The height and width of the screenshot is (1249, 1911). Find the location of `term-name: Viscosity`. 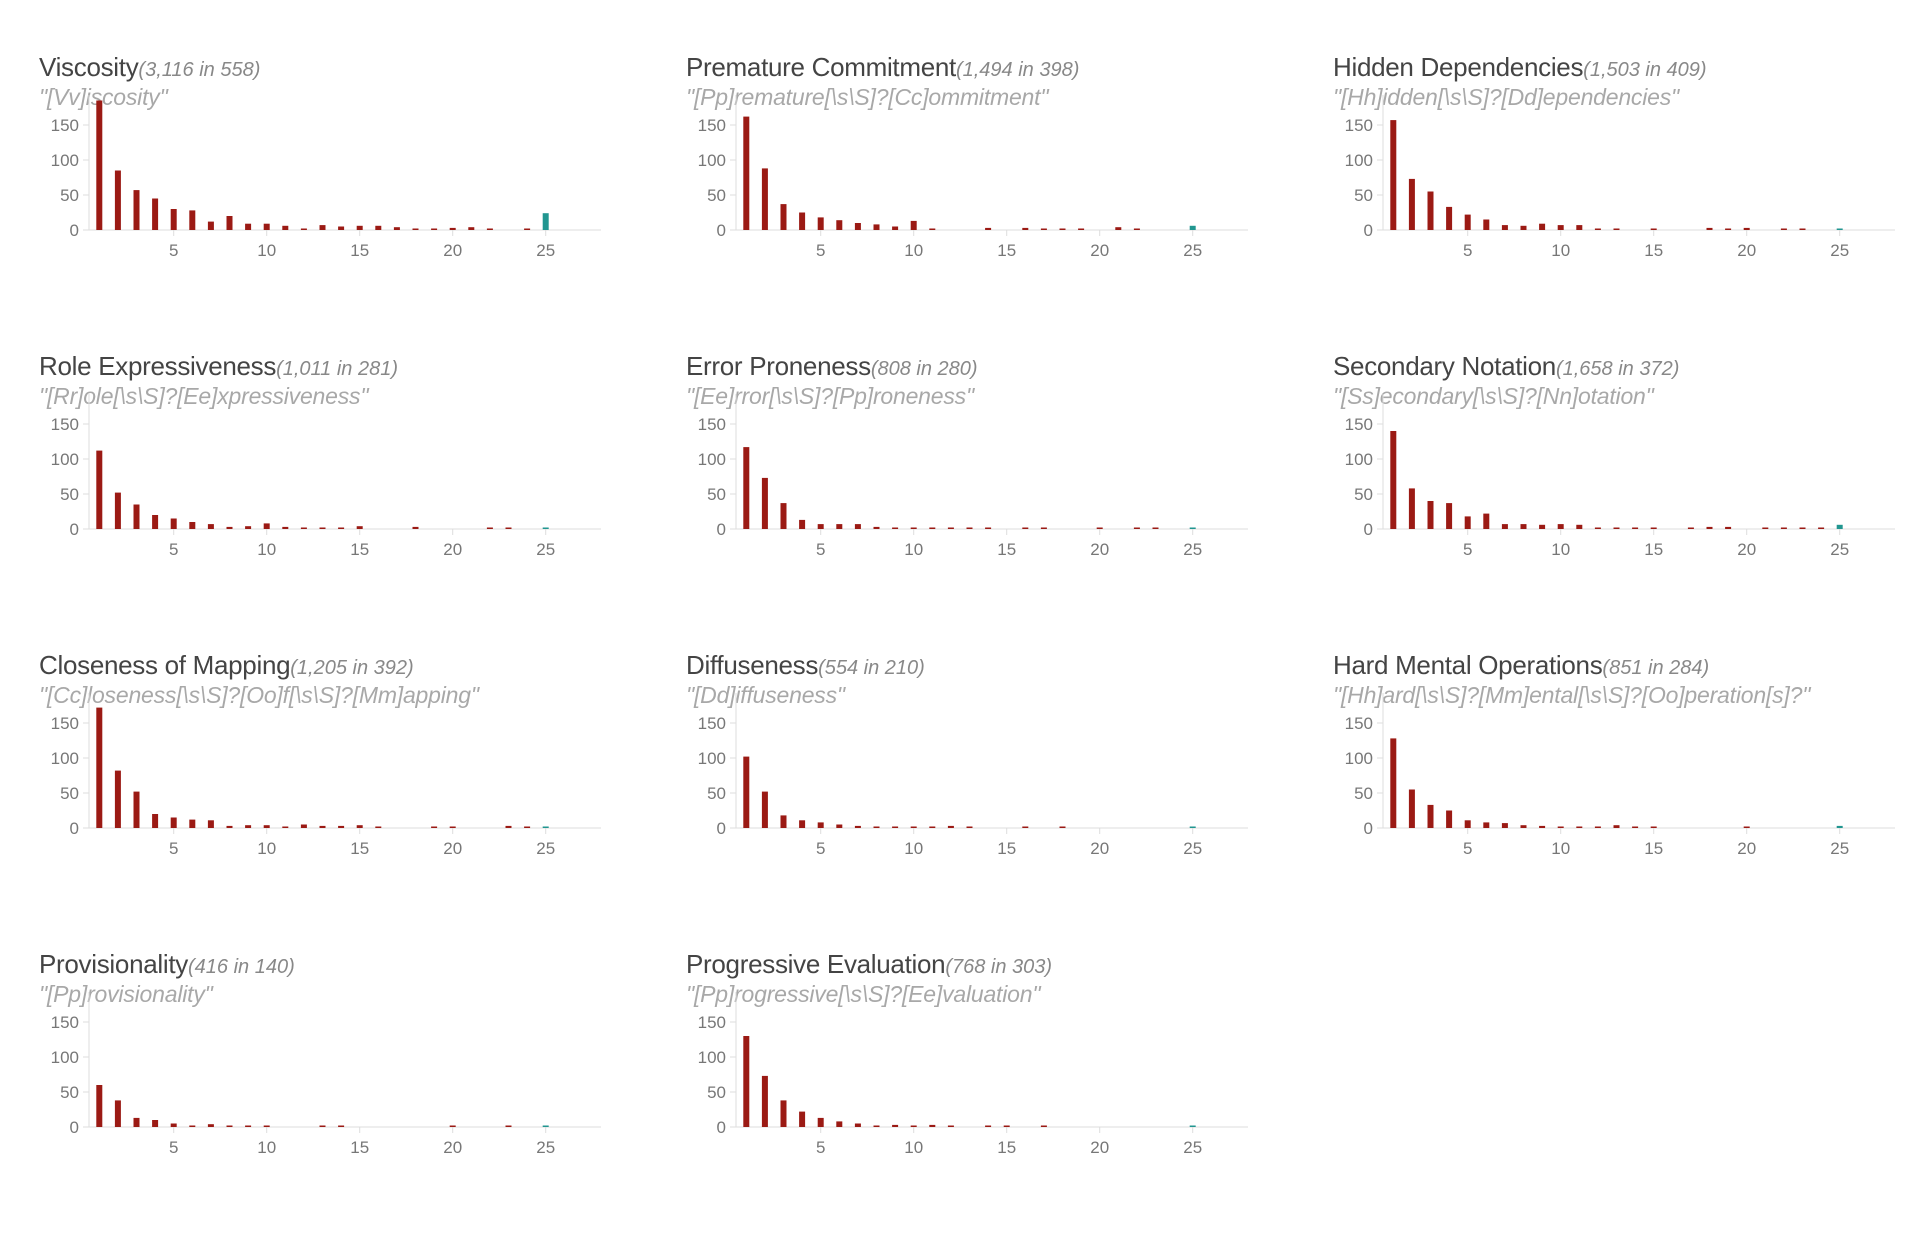

term-name: Viscosity is located at coordinates (89, 67).